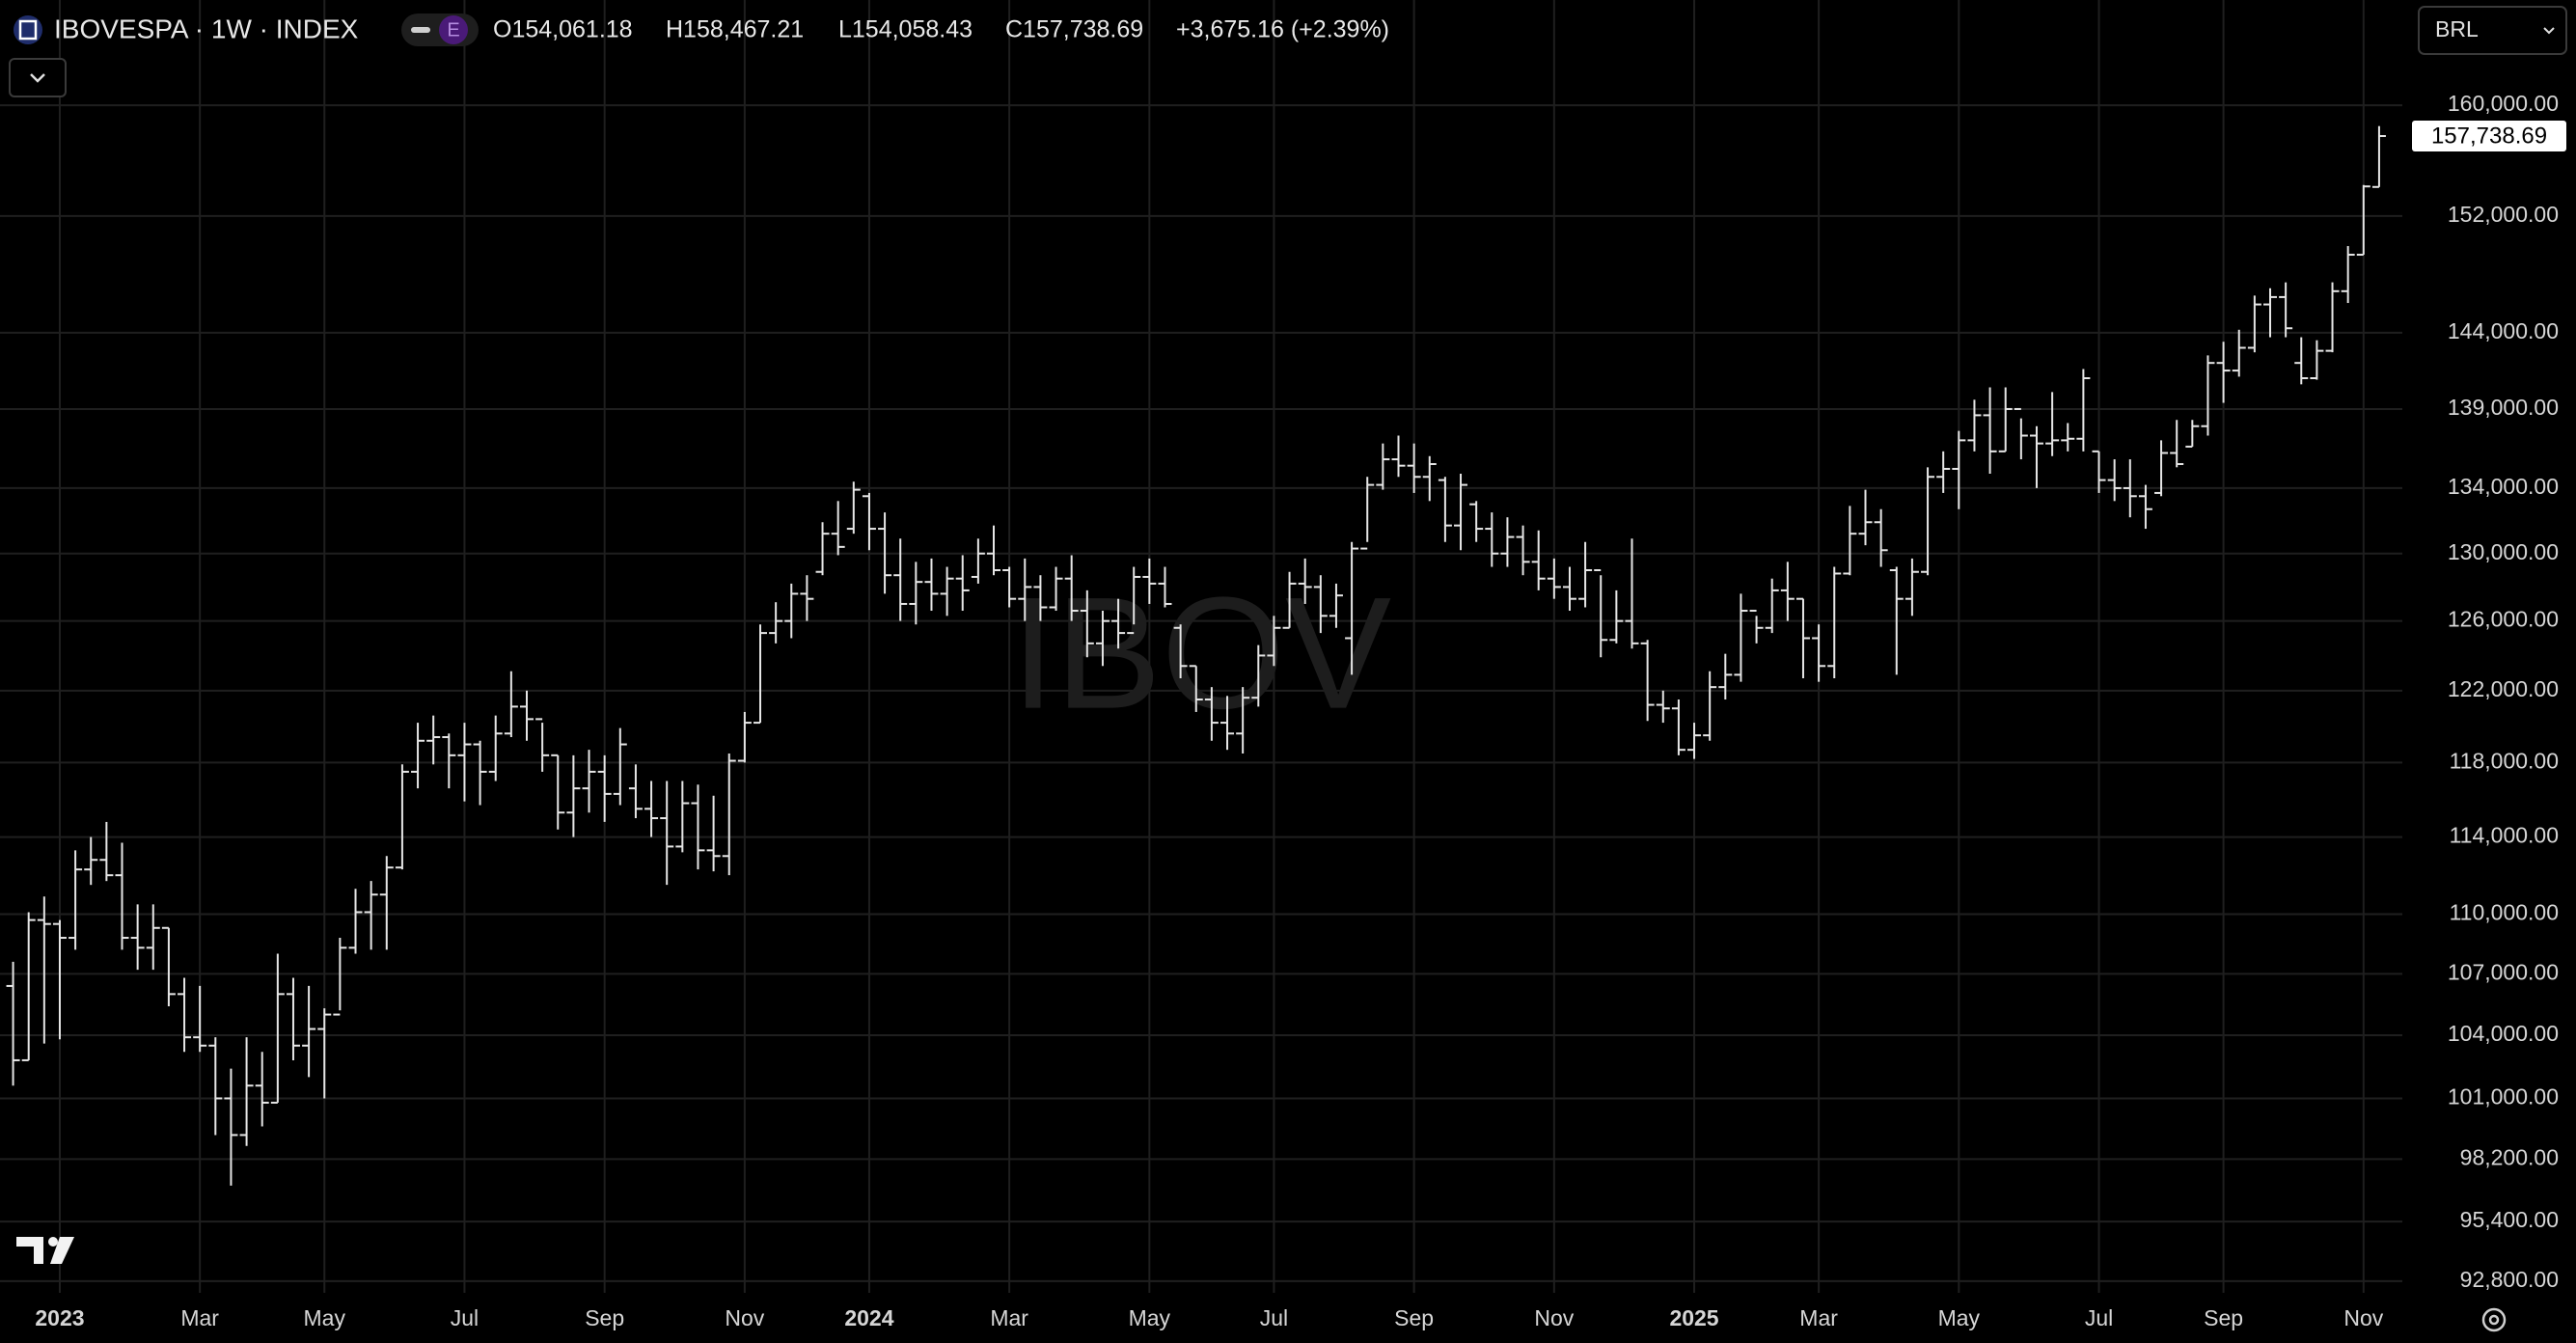  Describe the element at coordinates (1074, 29) in the screenshot. I see `ohlc-close: C157,738.69` at that location.